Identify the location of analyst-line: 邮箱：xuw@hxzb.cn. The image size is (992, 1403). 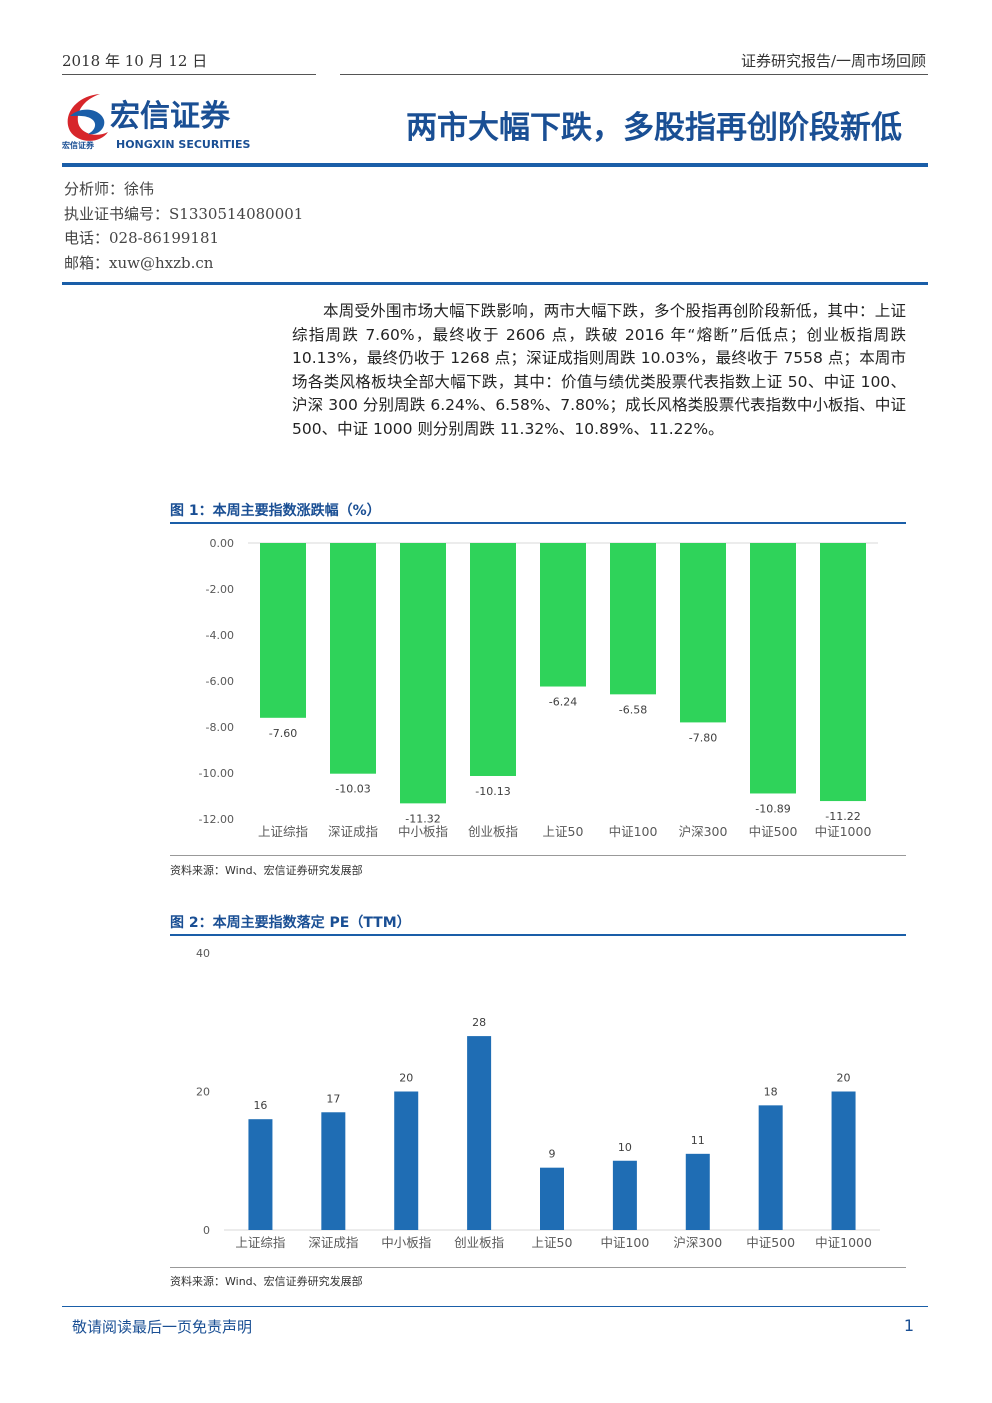
(139, 262).